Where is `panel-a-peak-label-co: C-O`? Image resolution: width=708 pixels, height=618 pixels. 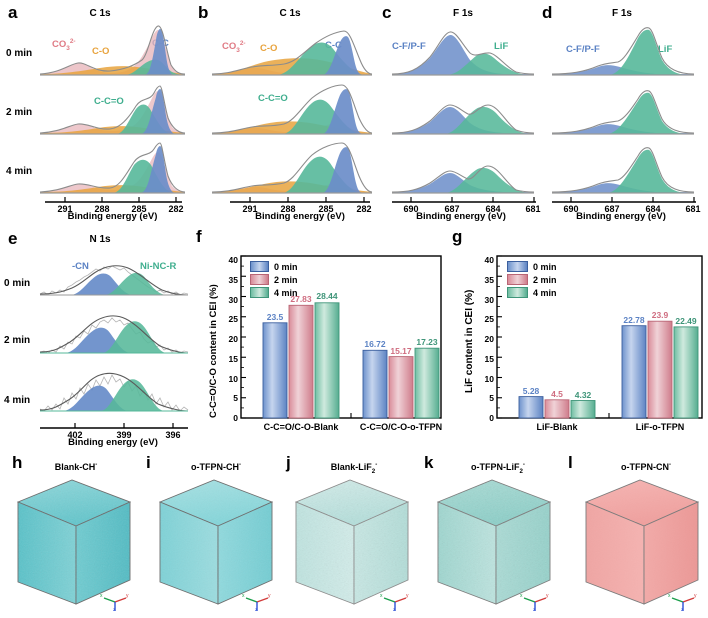 panel-a-peak-label-co: C-O is located at coordinates (101, 51).